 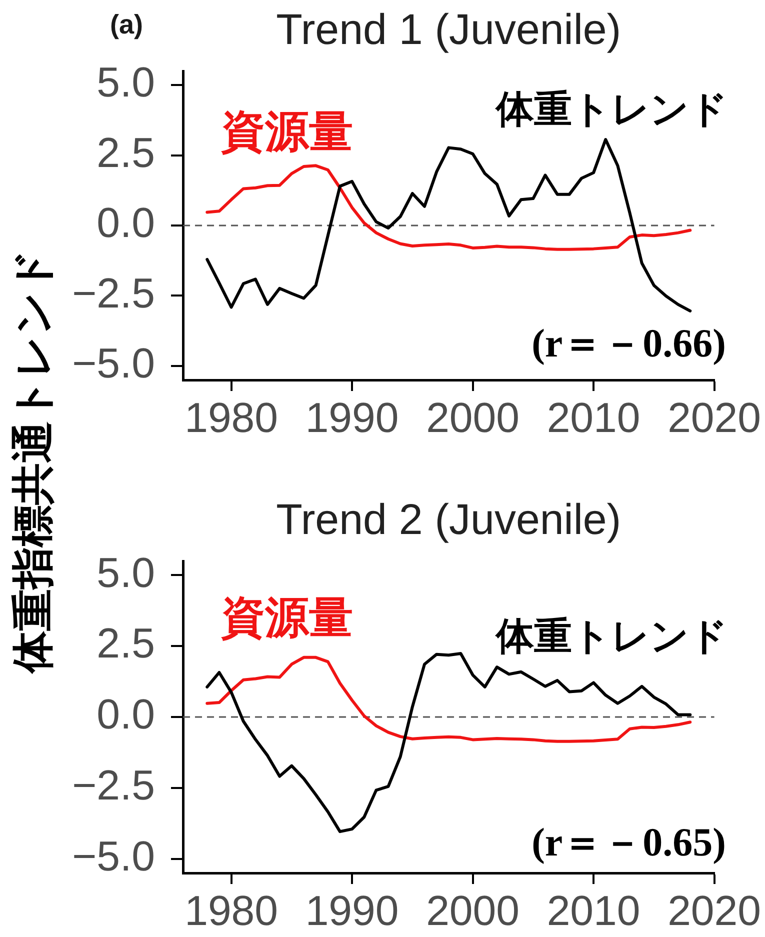 What do you see at coordinates (449, 520) in the screenshot?
I see `chart-title: Trend 2 (Juvenile)` at bounding box center [449, 520].